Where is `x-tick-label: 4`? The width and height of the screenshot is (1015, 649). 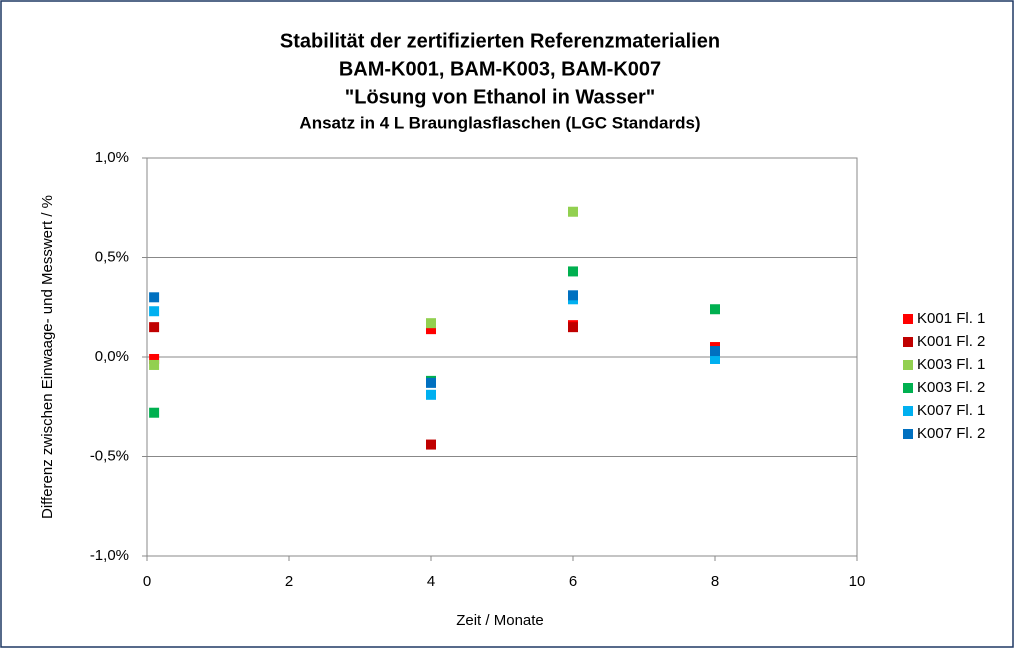
x-tick-label: 4 is located at coordinates (431, 581).